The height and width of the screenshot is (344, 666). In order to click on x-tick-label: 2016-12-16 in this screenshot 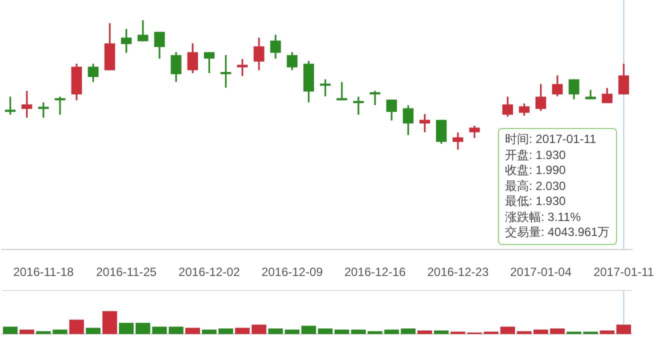, I will do `click(375, 272)`.